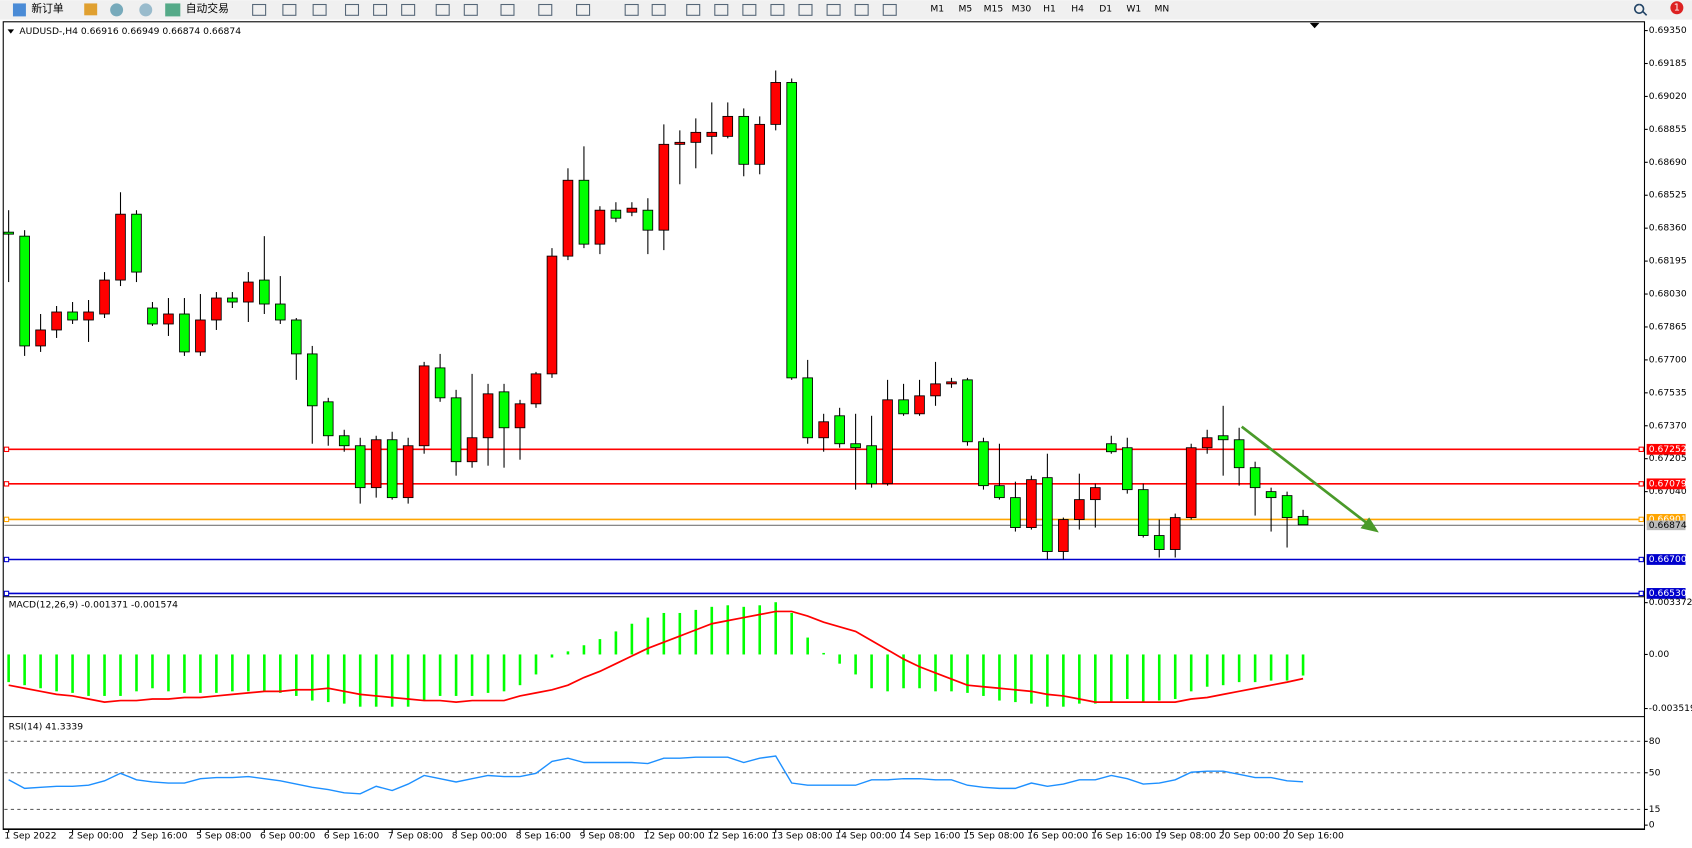  What do you see at coordinates (11, 31) in the screenshot?
I see `collapse-arrow` at bounding box center [11, 31].